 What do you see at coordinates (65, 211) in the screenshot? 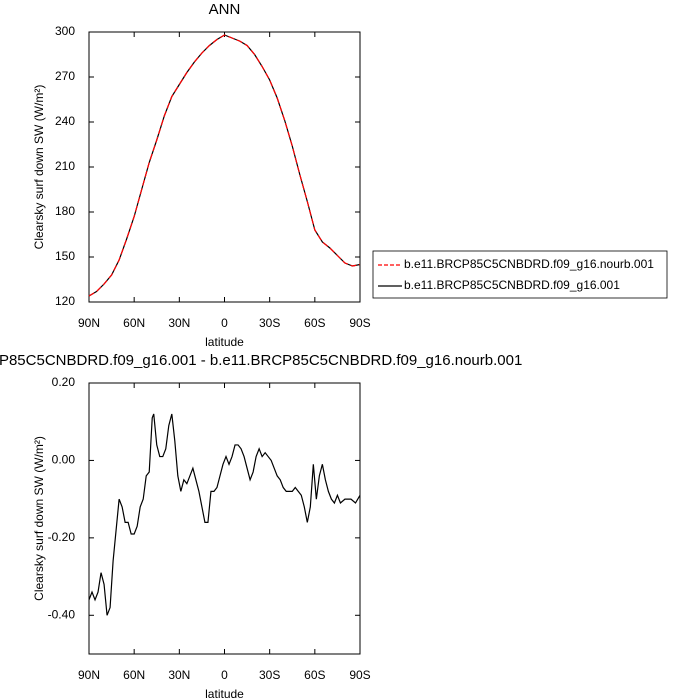
I see `y-tick-label: 180` at bounding box center [65, 211].